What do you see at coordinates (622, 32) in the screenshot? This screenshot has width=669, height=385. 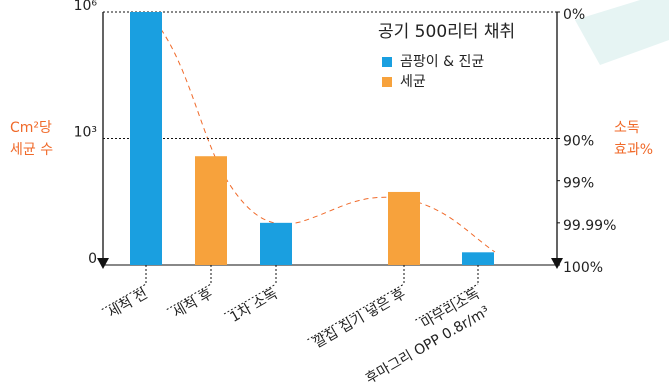 I see `decor` at bounding box center [622, 32].